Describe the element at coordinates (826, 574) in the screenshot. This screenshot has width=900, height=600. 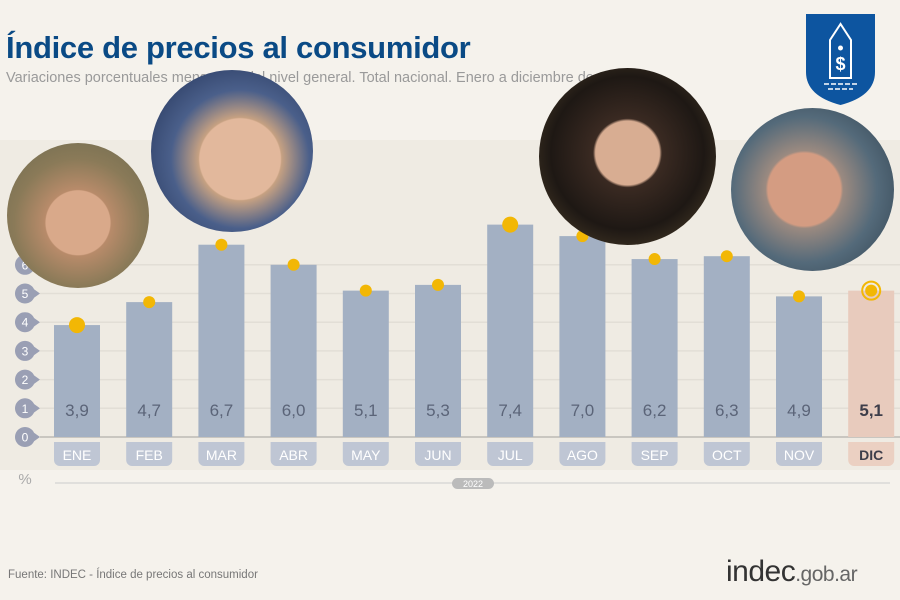
I see `site-domain: .gob.ar` at that location.